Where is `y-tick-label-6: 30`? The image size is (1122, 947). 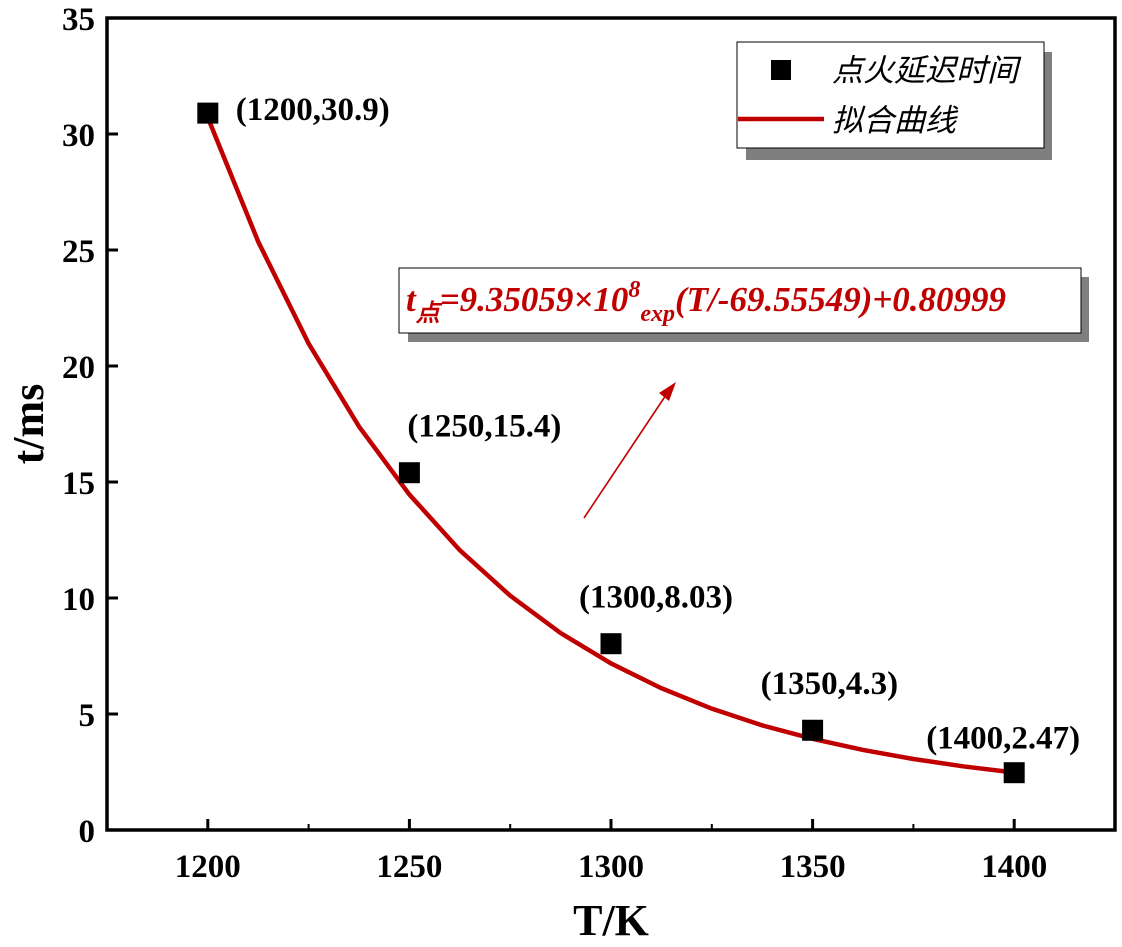 y-tick-label-6: 30 is located at coordinates (78, 136).